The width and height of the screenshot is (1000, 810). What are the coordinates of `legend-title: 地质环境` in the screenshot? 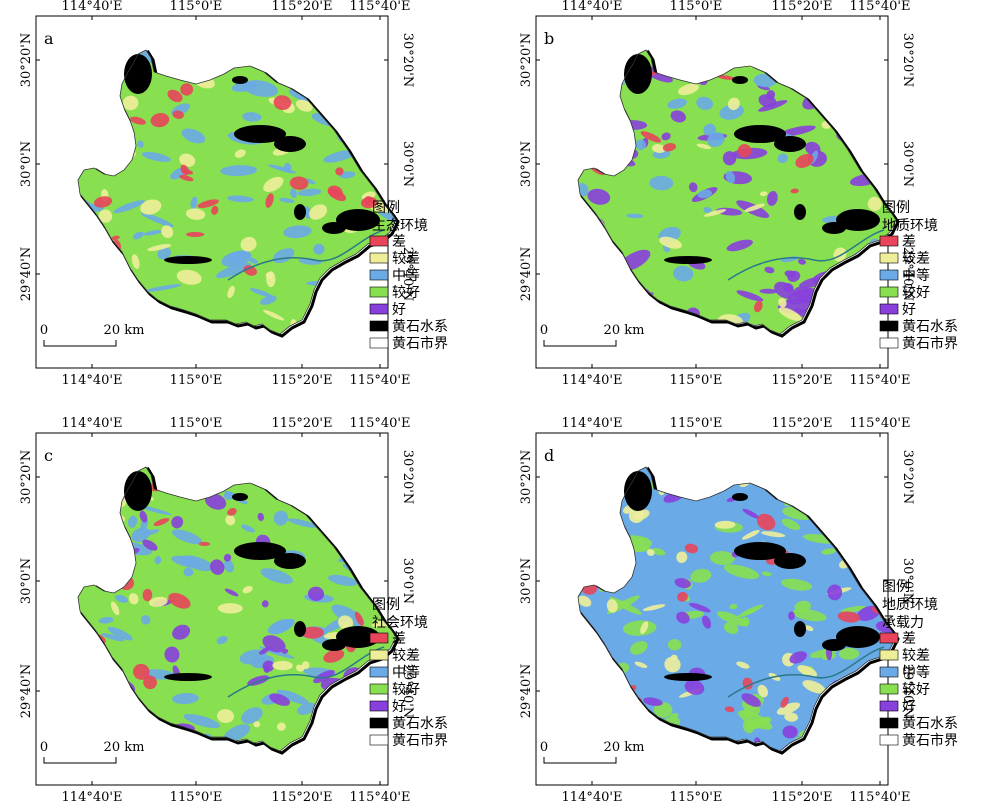 It's located at (910, 605).